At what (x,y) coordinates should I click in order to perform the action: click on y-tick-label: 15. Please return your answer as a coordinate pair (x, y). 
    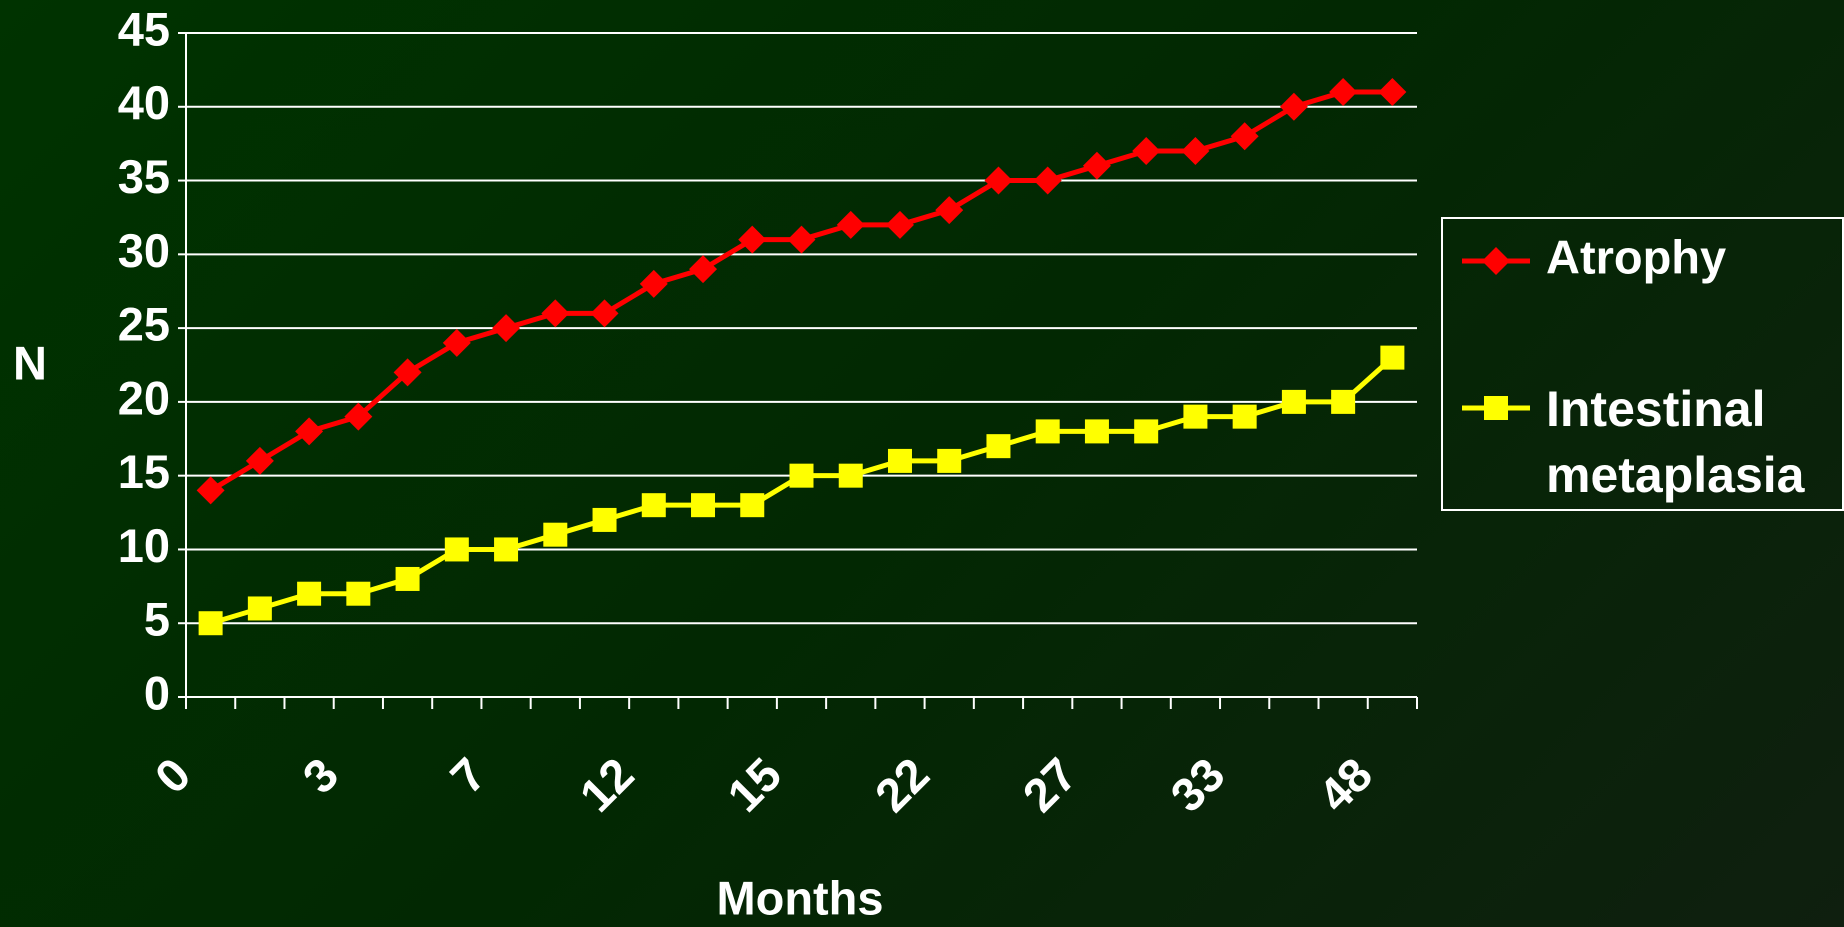
    Looking at the image, I should click on (144, 471).